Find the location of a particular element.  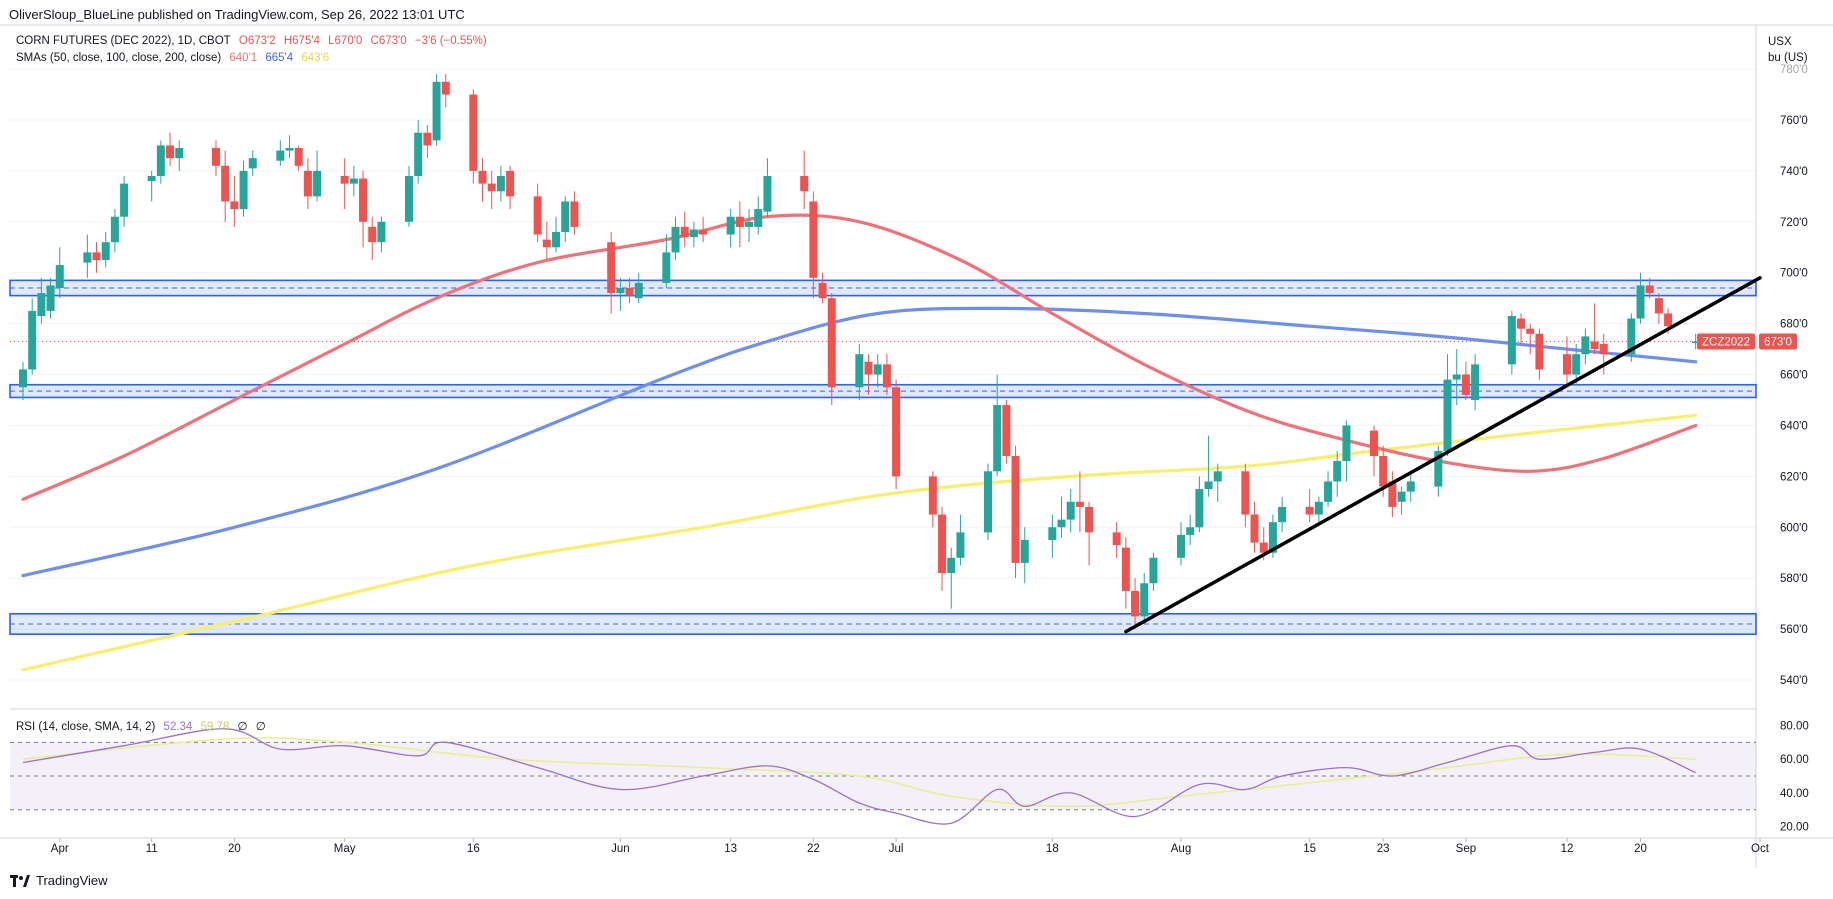

trendline is located at coordinates (1443, 455).